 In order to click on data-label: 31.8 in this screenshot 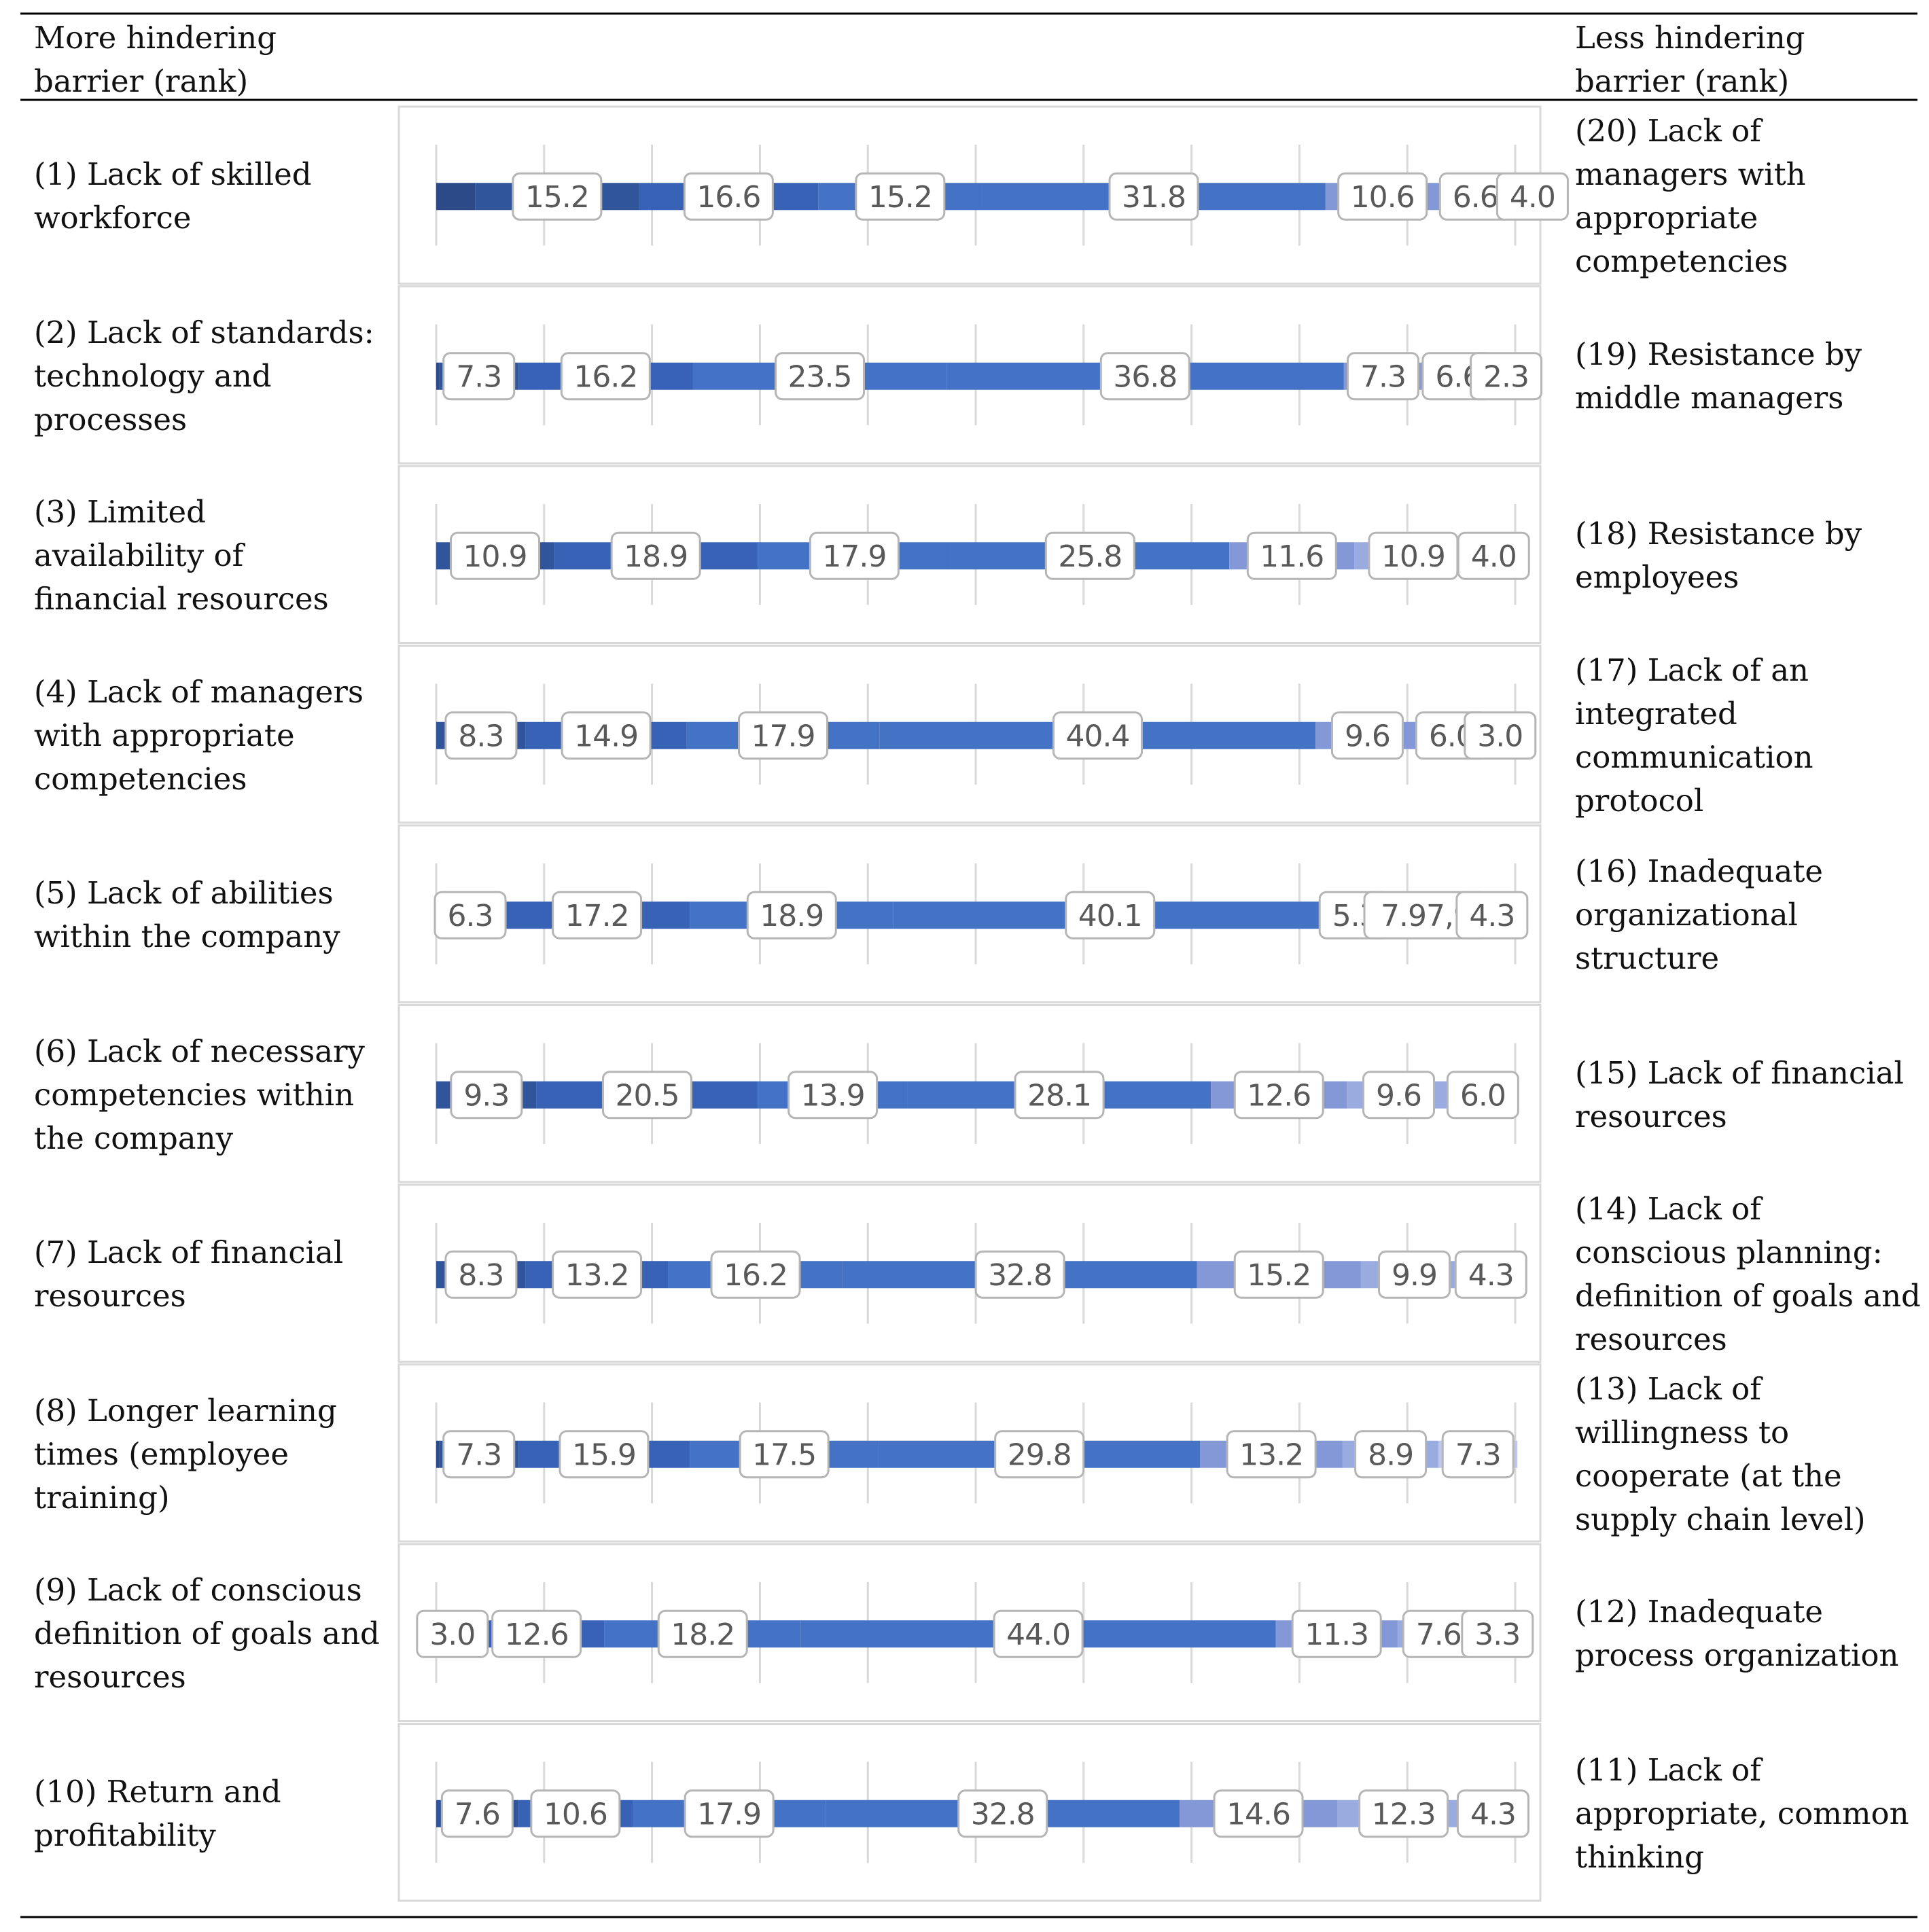, I will do `click(1153, 196)`.